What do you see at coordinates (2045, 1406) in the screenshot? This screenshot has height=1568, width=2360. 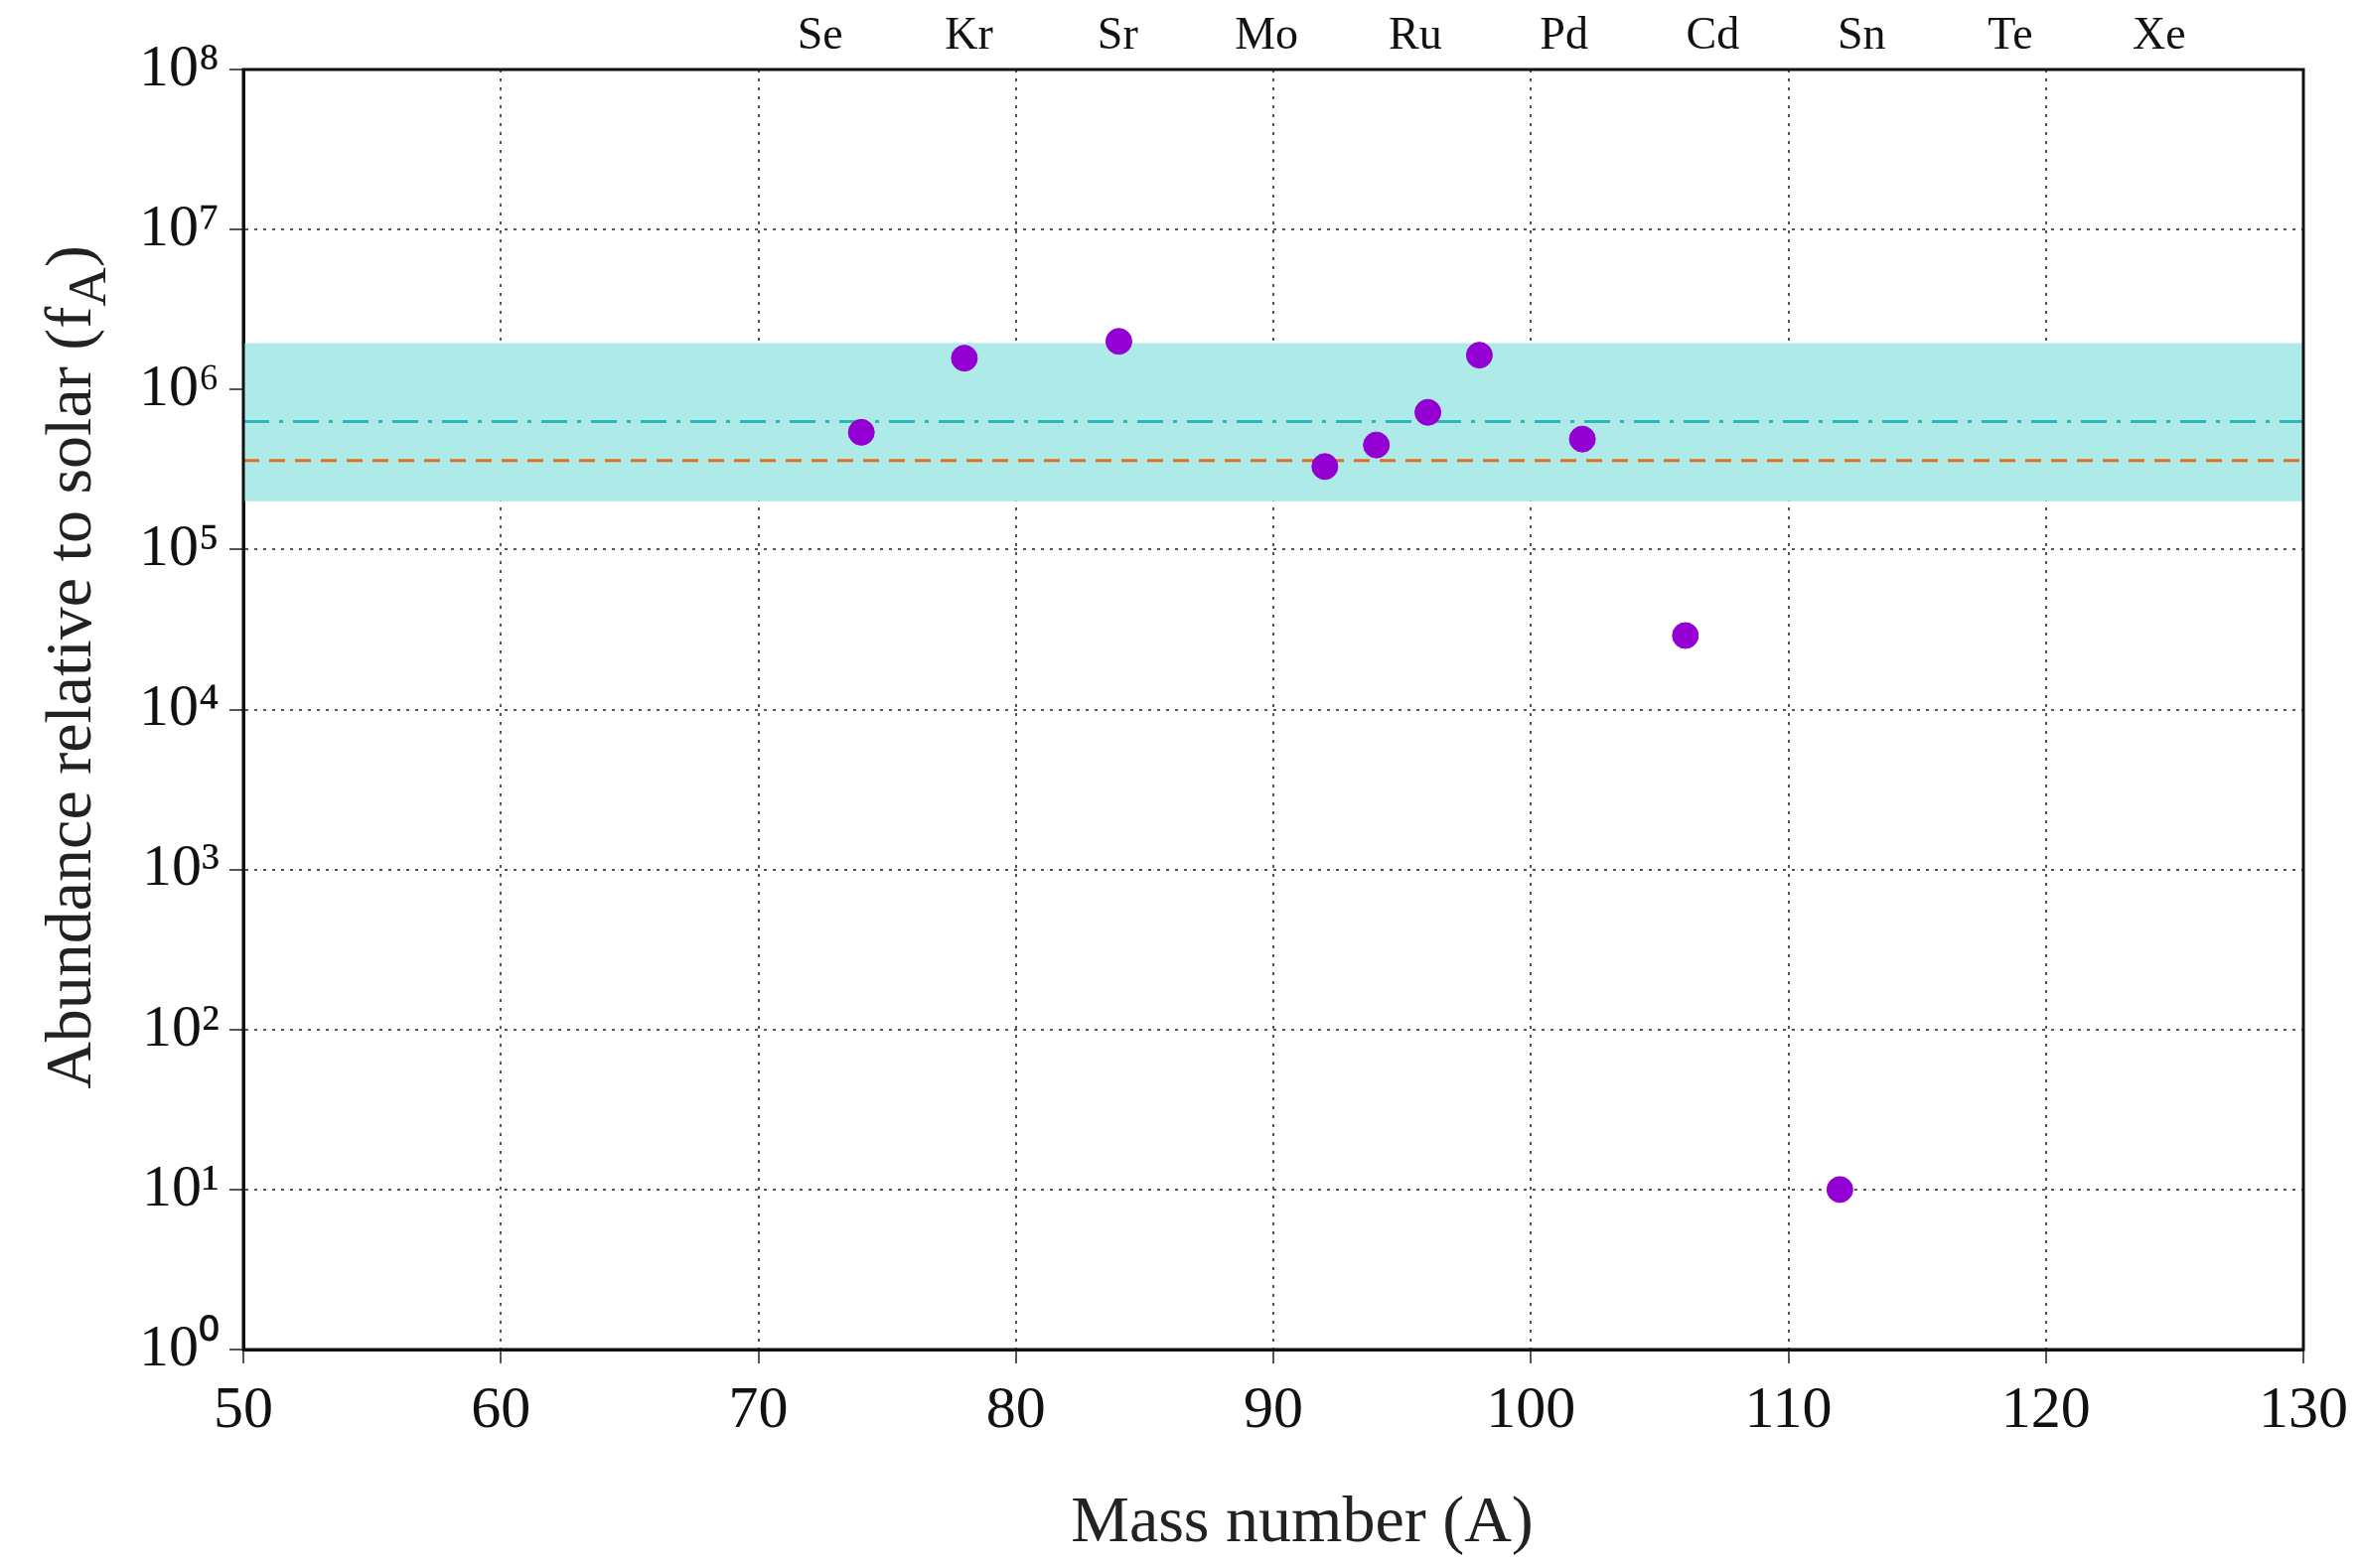 I see `x-tick-label: 120` at bounding box center [2045, 1406].